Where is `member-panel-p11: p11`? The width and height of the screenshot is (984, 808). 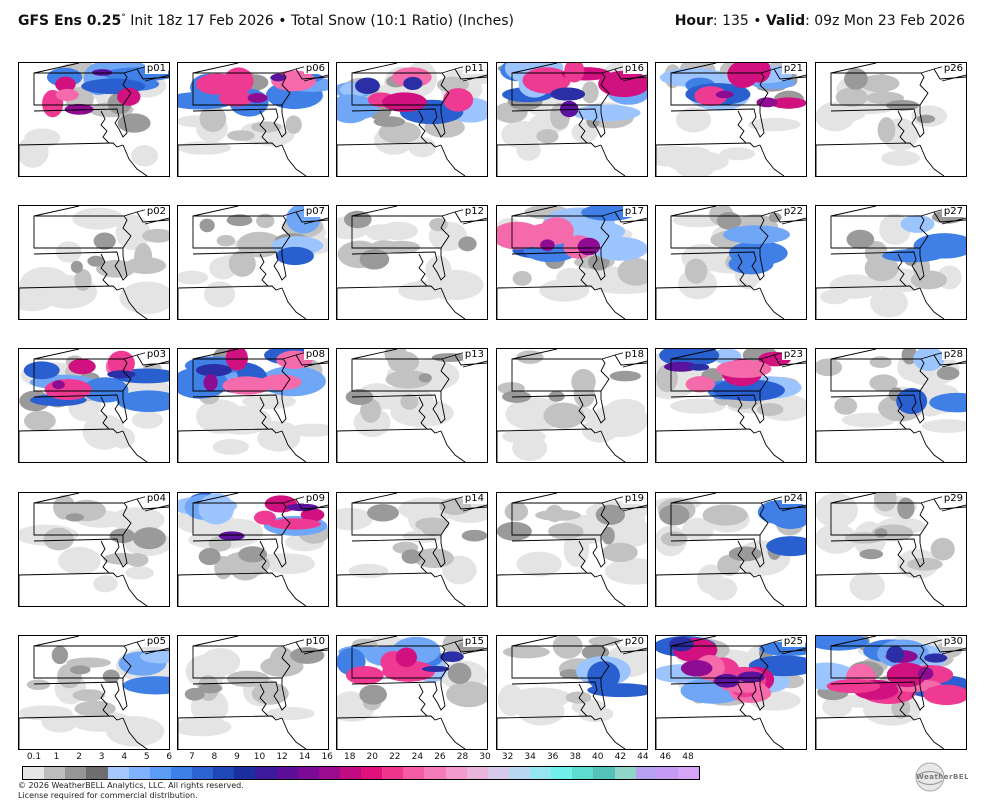 member-panel-p11: p11 is located at coordinates (412, 119).